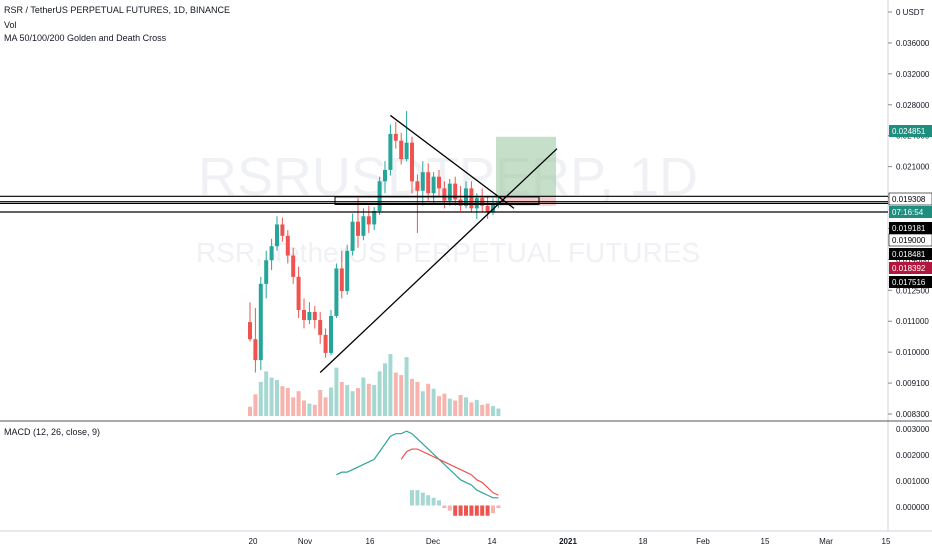  Describe the element at coordinates (703, 541) in the screenshot. I see `time-tick-label: Feb` at that location.